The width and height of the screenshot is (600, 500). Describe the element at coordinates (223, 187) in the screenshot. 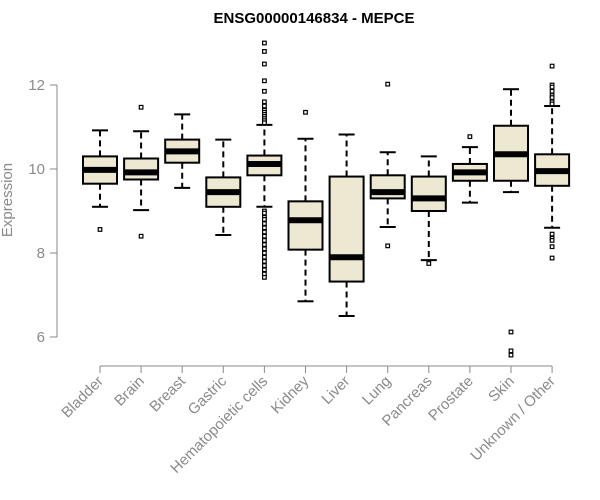

I see `box-gastric` at that location.